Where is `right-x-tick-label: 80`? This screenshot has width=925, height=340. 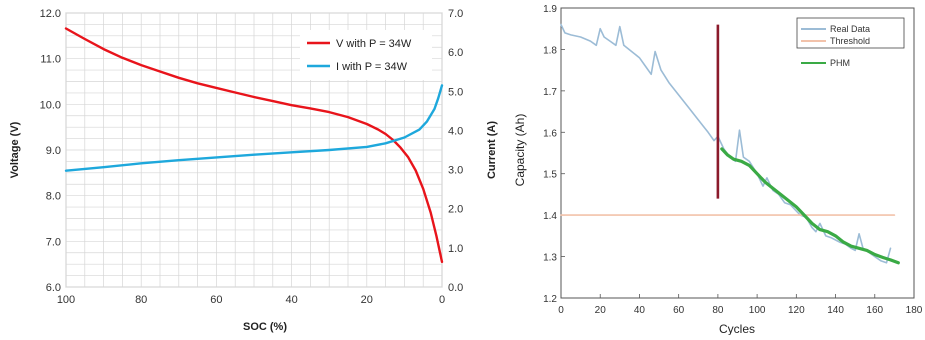
right-x-tick-label: 80 is located at coordinates (718, 310).